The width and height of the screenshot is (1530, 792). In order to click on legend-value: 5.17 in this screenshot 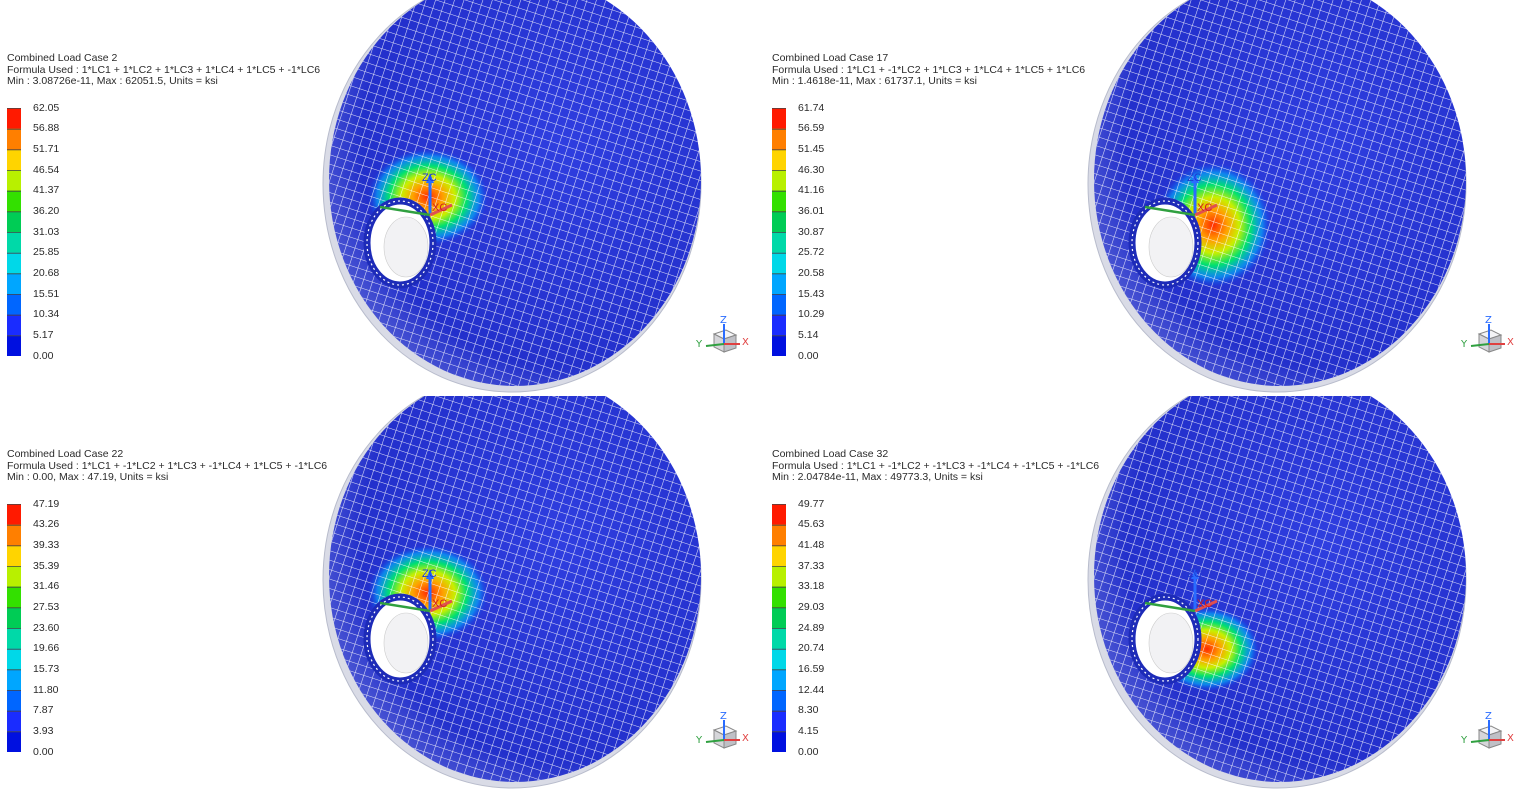, I will do `click(43, 334)`.